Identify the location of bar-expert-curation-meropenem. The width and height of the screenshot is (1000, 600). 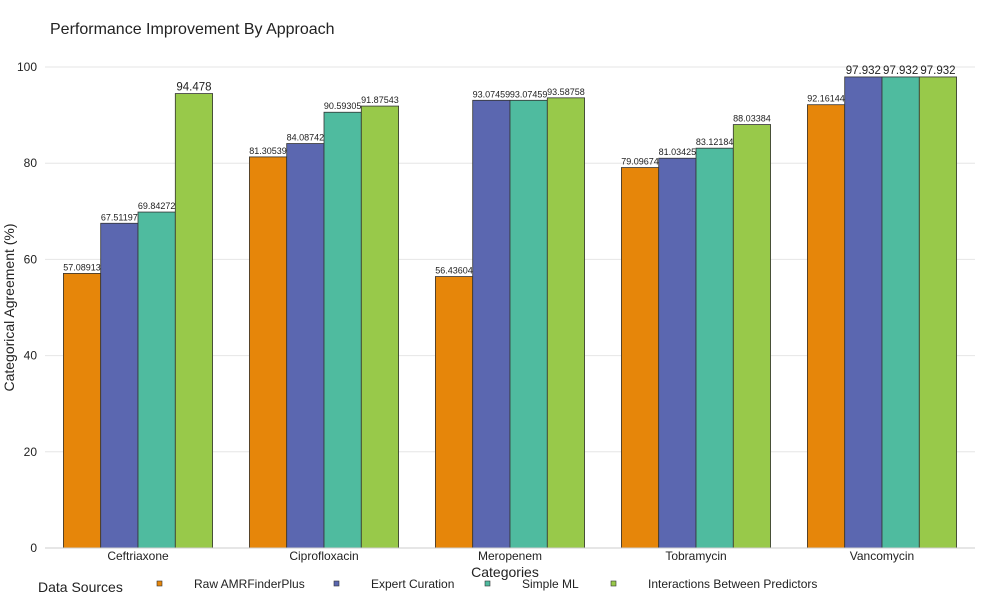
(491, 324).